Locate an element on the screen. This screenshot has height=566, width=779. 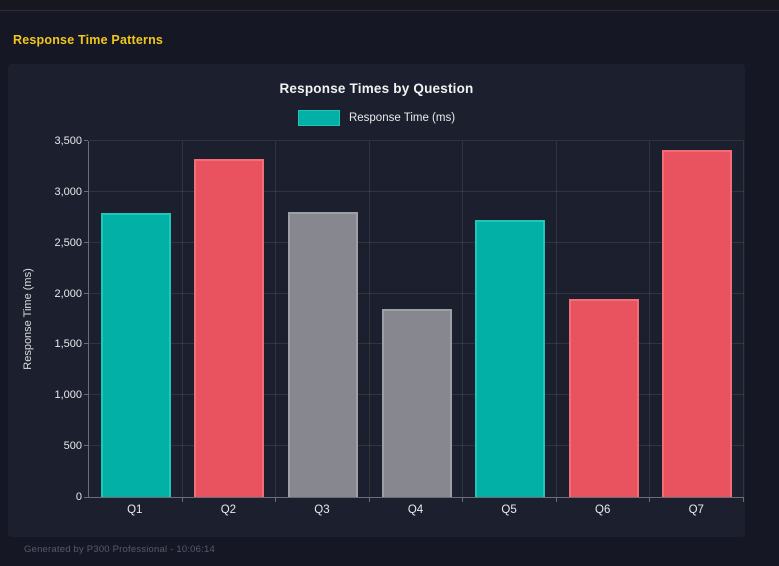
x-axis-label: Q2 is located at coordinates (228, 510).